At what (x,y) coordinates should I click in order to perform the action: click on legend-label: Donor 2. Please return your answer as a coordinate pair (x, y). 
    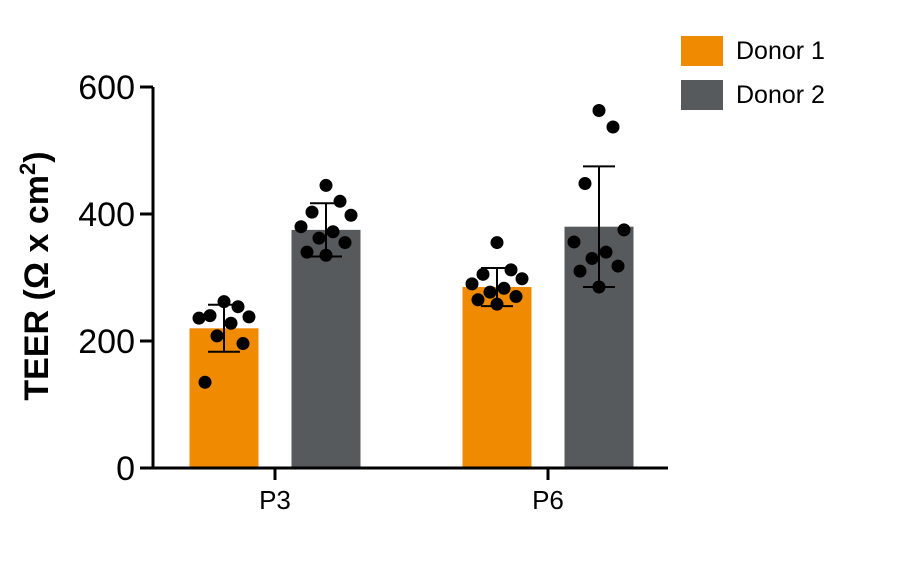
    Looking at the image, I should click on (780, 95).